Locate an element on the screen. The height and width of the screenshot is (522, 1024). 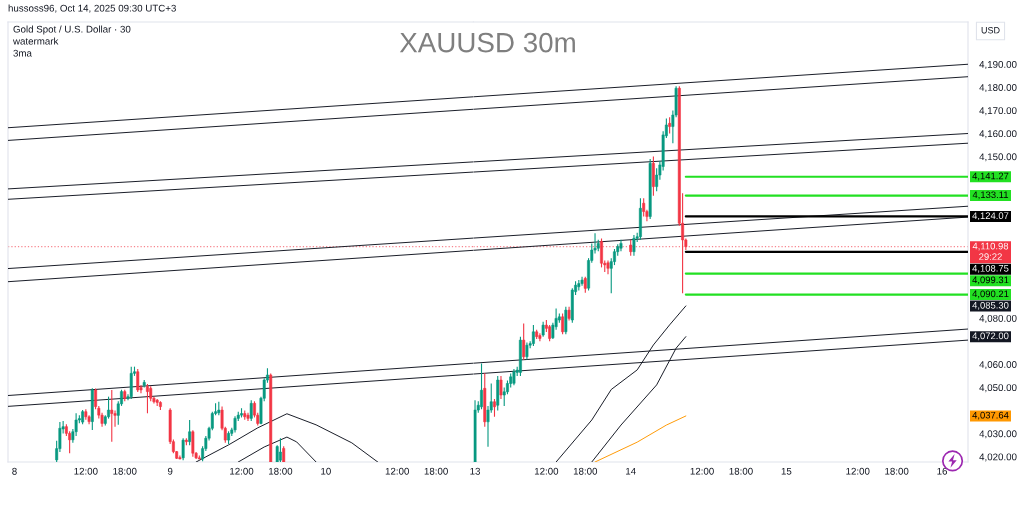
y-axis-title: USD is located at coordinates (990, 30).